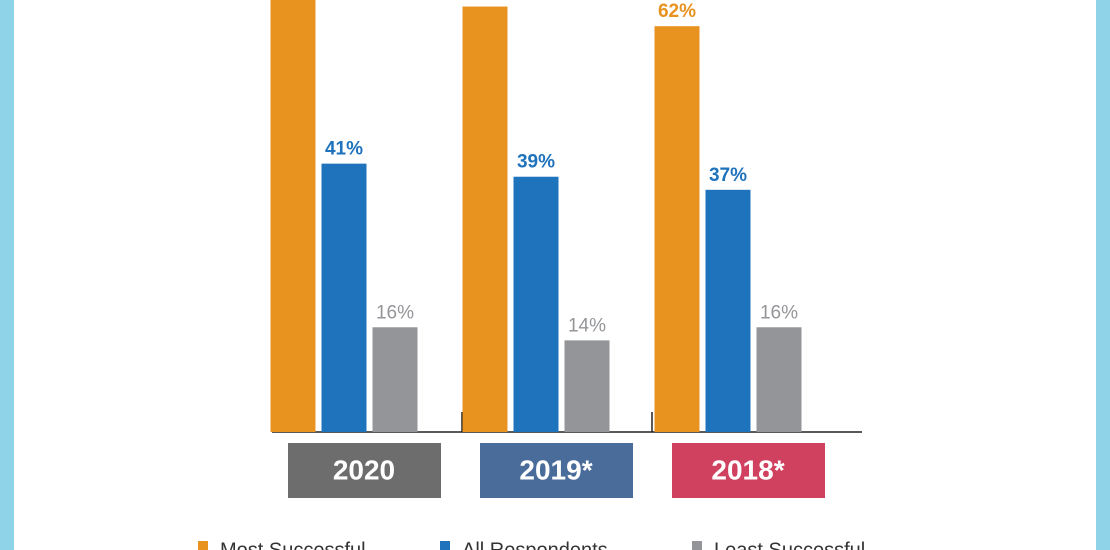 Image resolution: width=1110 pixels, height=550 pixels. Describe the element at coordinates (587, 325) in the screenshot. I see `value-label: 14%` at that location.